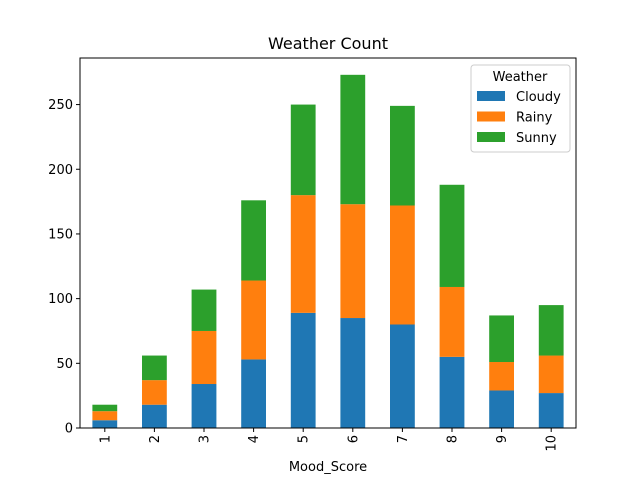 This screenshot has height=480, width=640. Describe the element at coordinates (64, 364) in the screenshot. I see `y-tick-label: 50` at that location.